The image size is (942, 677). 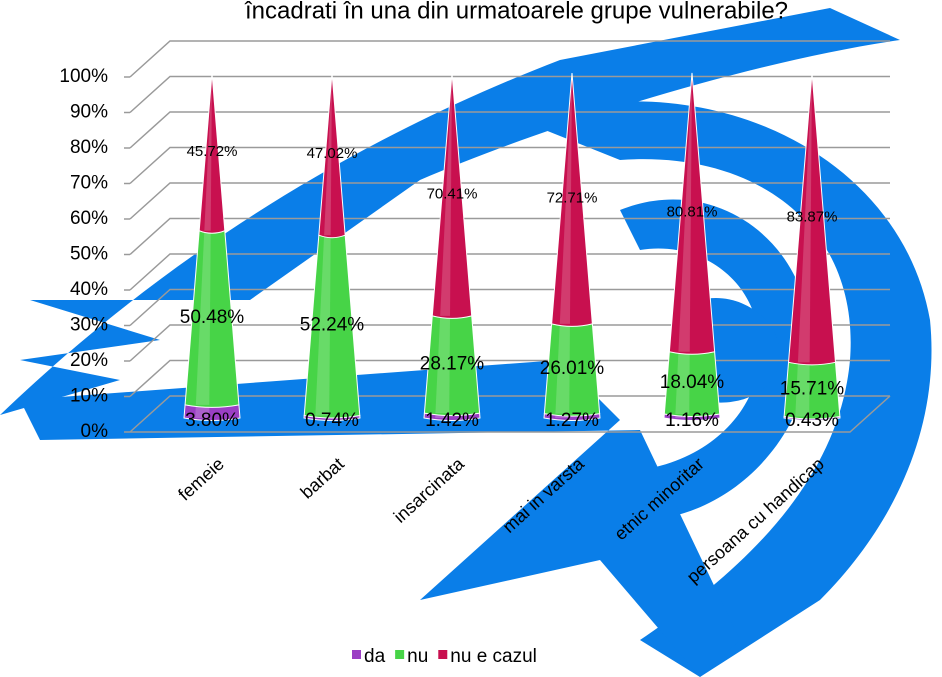 I want to click on floor-edge, so click(x=510, y=414).